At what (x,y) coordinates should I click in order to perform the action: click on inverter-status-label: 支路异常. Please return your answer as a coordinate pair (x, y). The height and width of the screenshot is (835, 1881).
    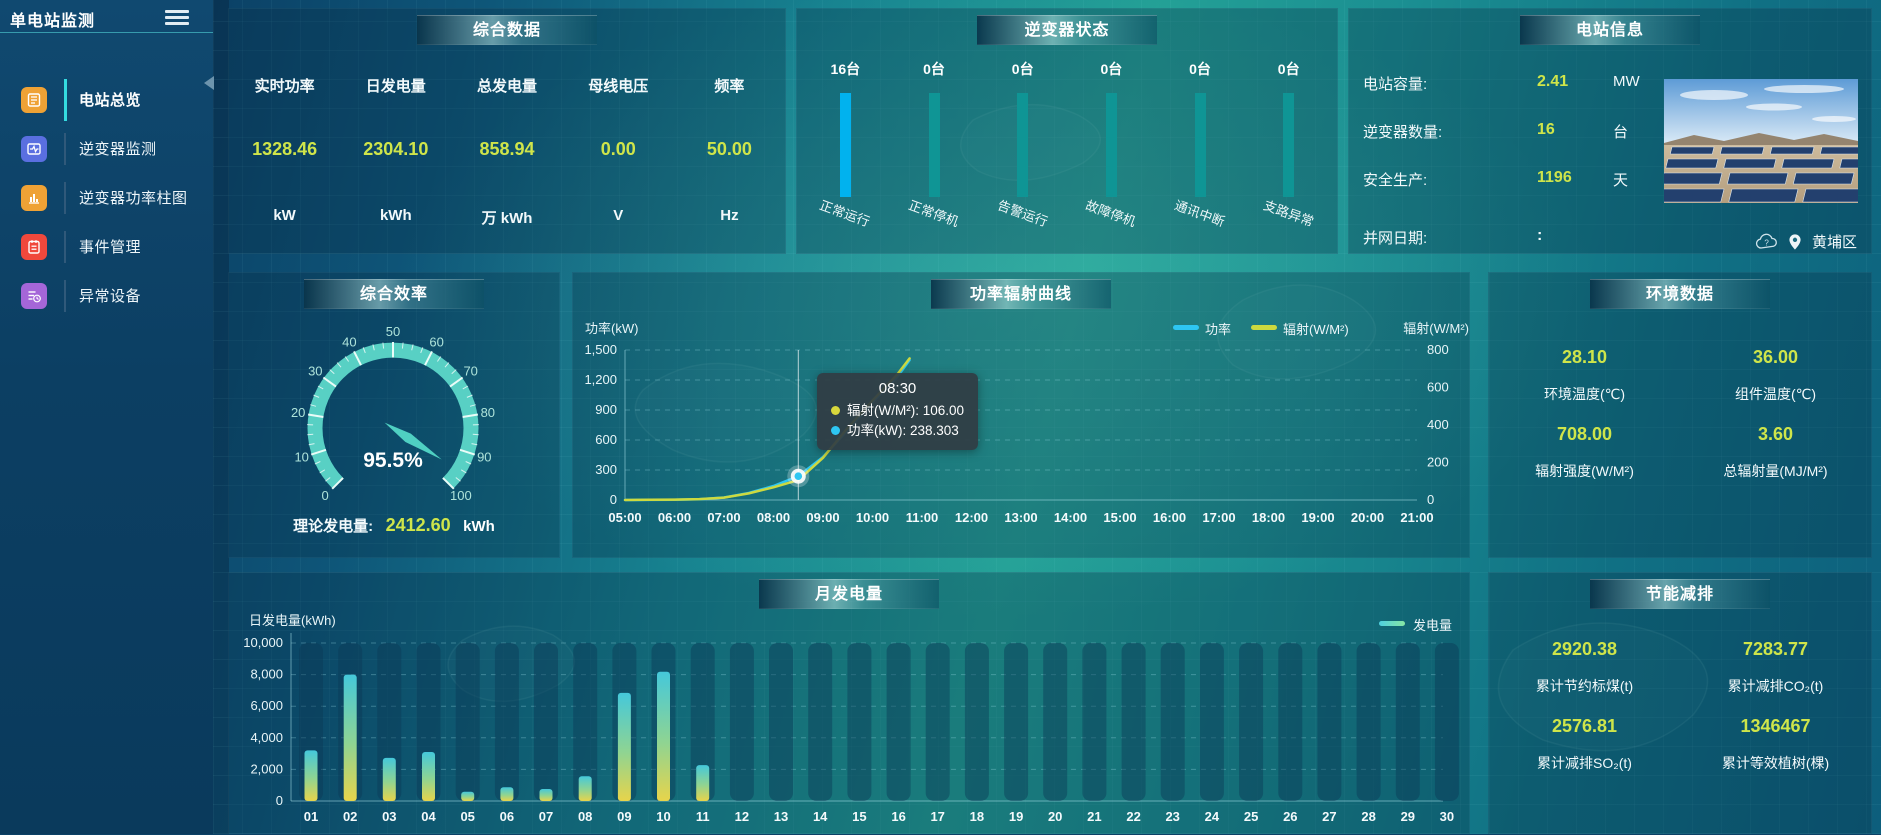
    Looking at the image, I should click on (1288, 213).